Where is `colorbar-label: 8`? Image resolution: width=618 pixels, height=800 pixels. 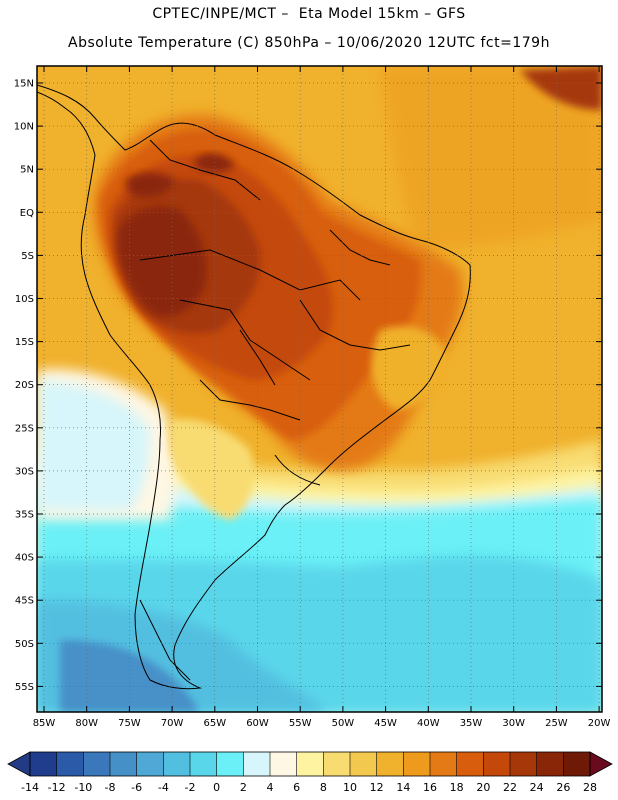 colorbar-label: 8 is located at coordinates (323, 787).